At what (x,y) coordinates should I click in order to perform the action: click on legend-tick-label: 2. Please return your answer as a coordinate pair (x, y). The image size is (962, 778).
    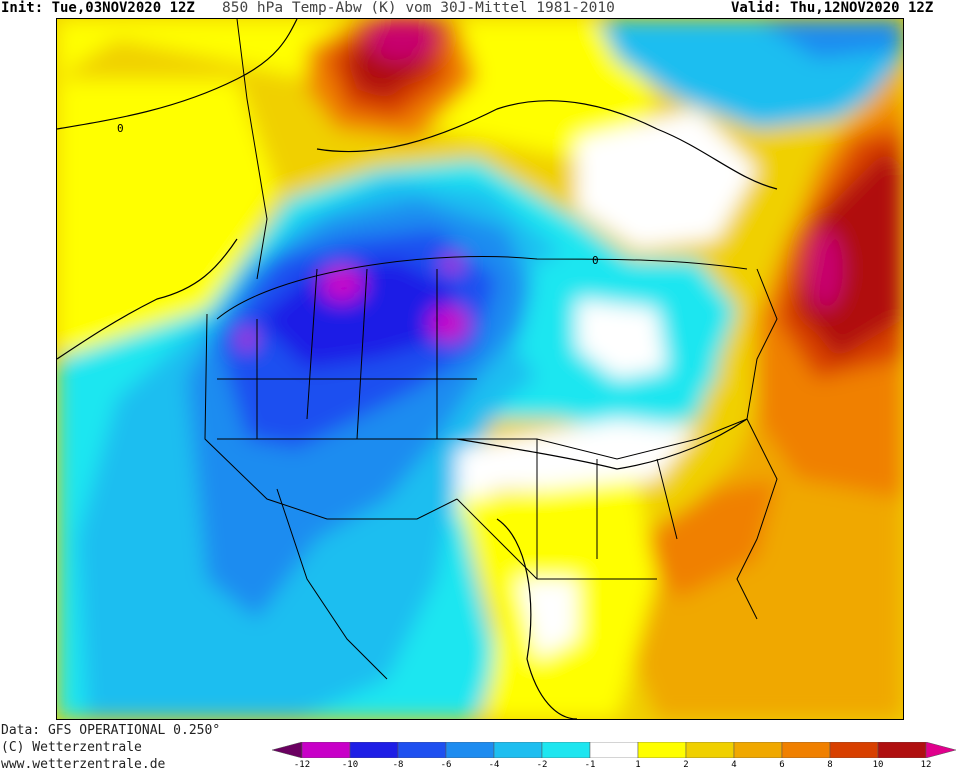
    Looking at the image, I should click on (686, 765).